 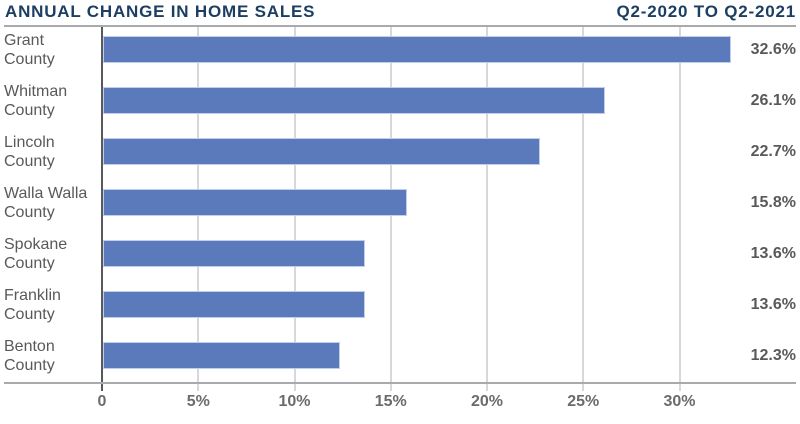 I want to click on x-tick-label: 10%, so click(x=294, y=401).